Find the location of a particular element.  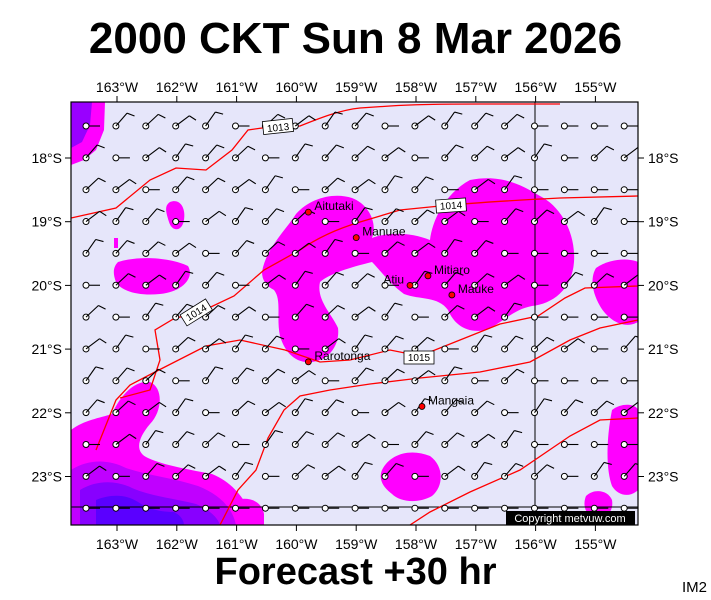

lon-label-bottom: 159°W is located at coordinates (356, 544).